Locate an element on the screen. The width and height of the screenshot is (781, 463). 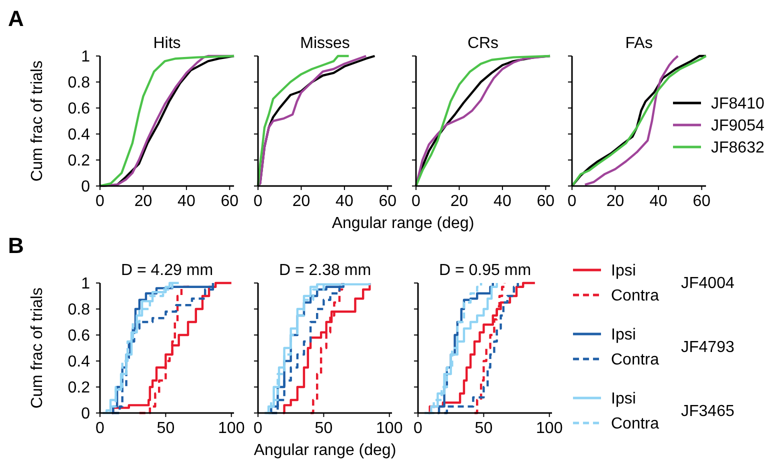
chart-title: D = 4.29 mm is located at coordinates (167, 270).